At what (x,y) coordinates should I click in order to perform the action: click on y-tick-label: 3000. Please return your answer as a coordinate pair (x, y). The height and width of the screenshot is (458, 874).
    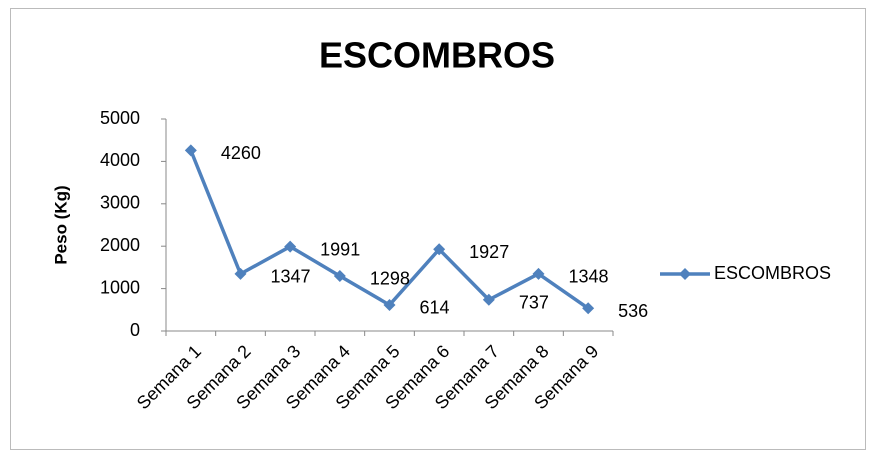
    Looking at the image, I should click on (120, 203).